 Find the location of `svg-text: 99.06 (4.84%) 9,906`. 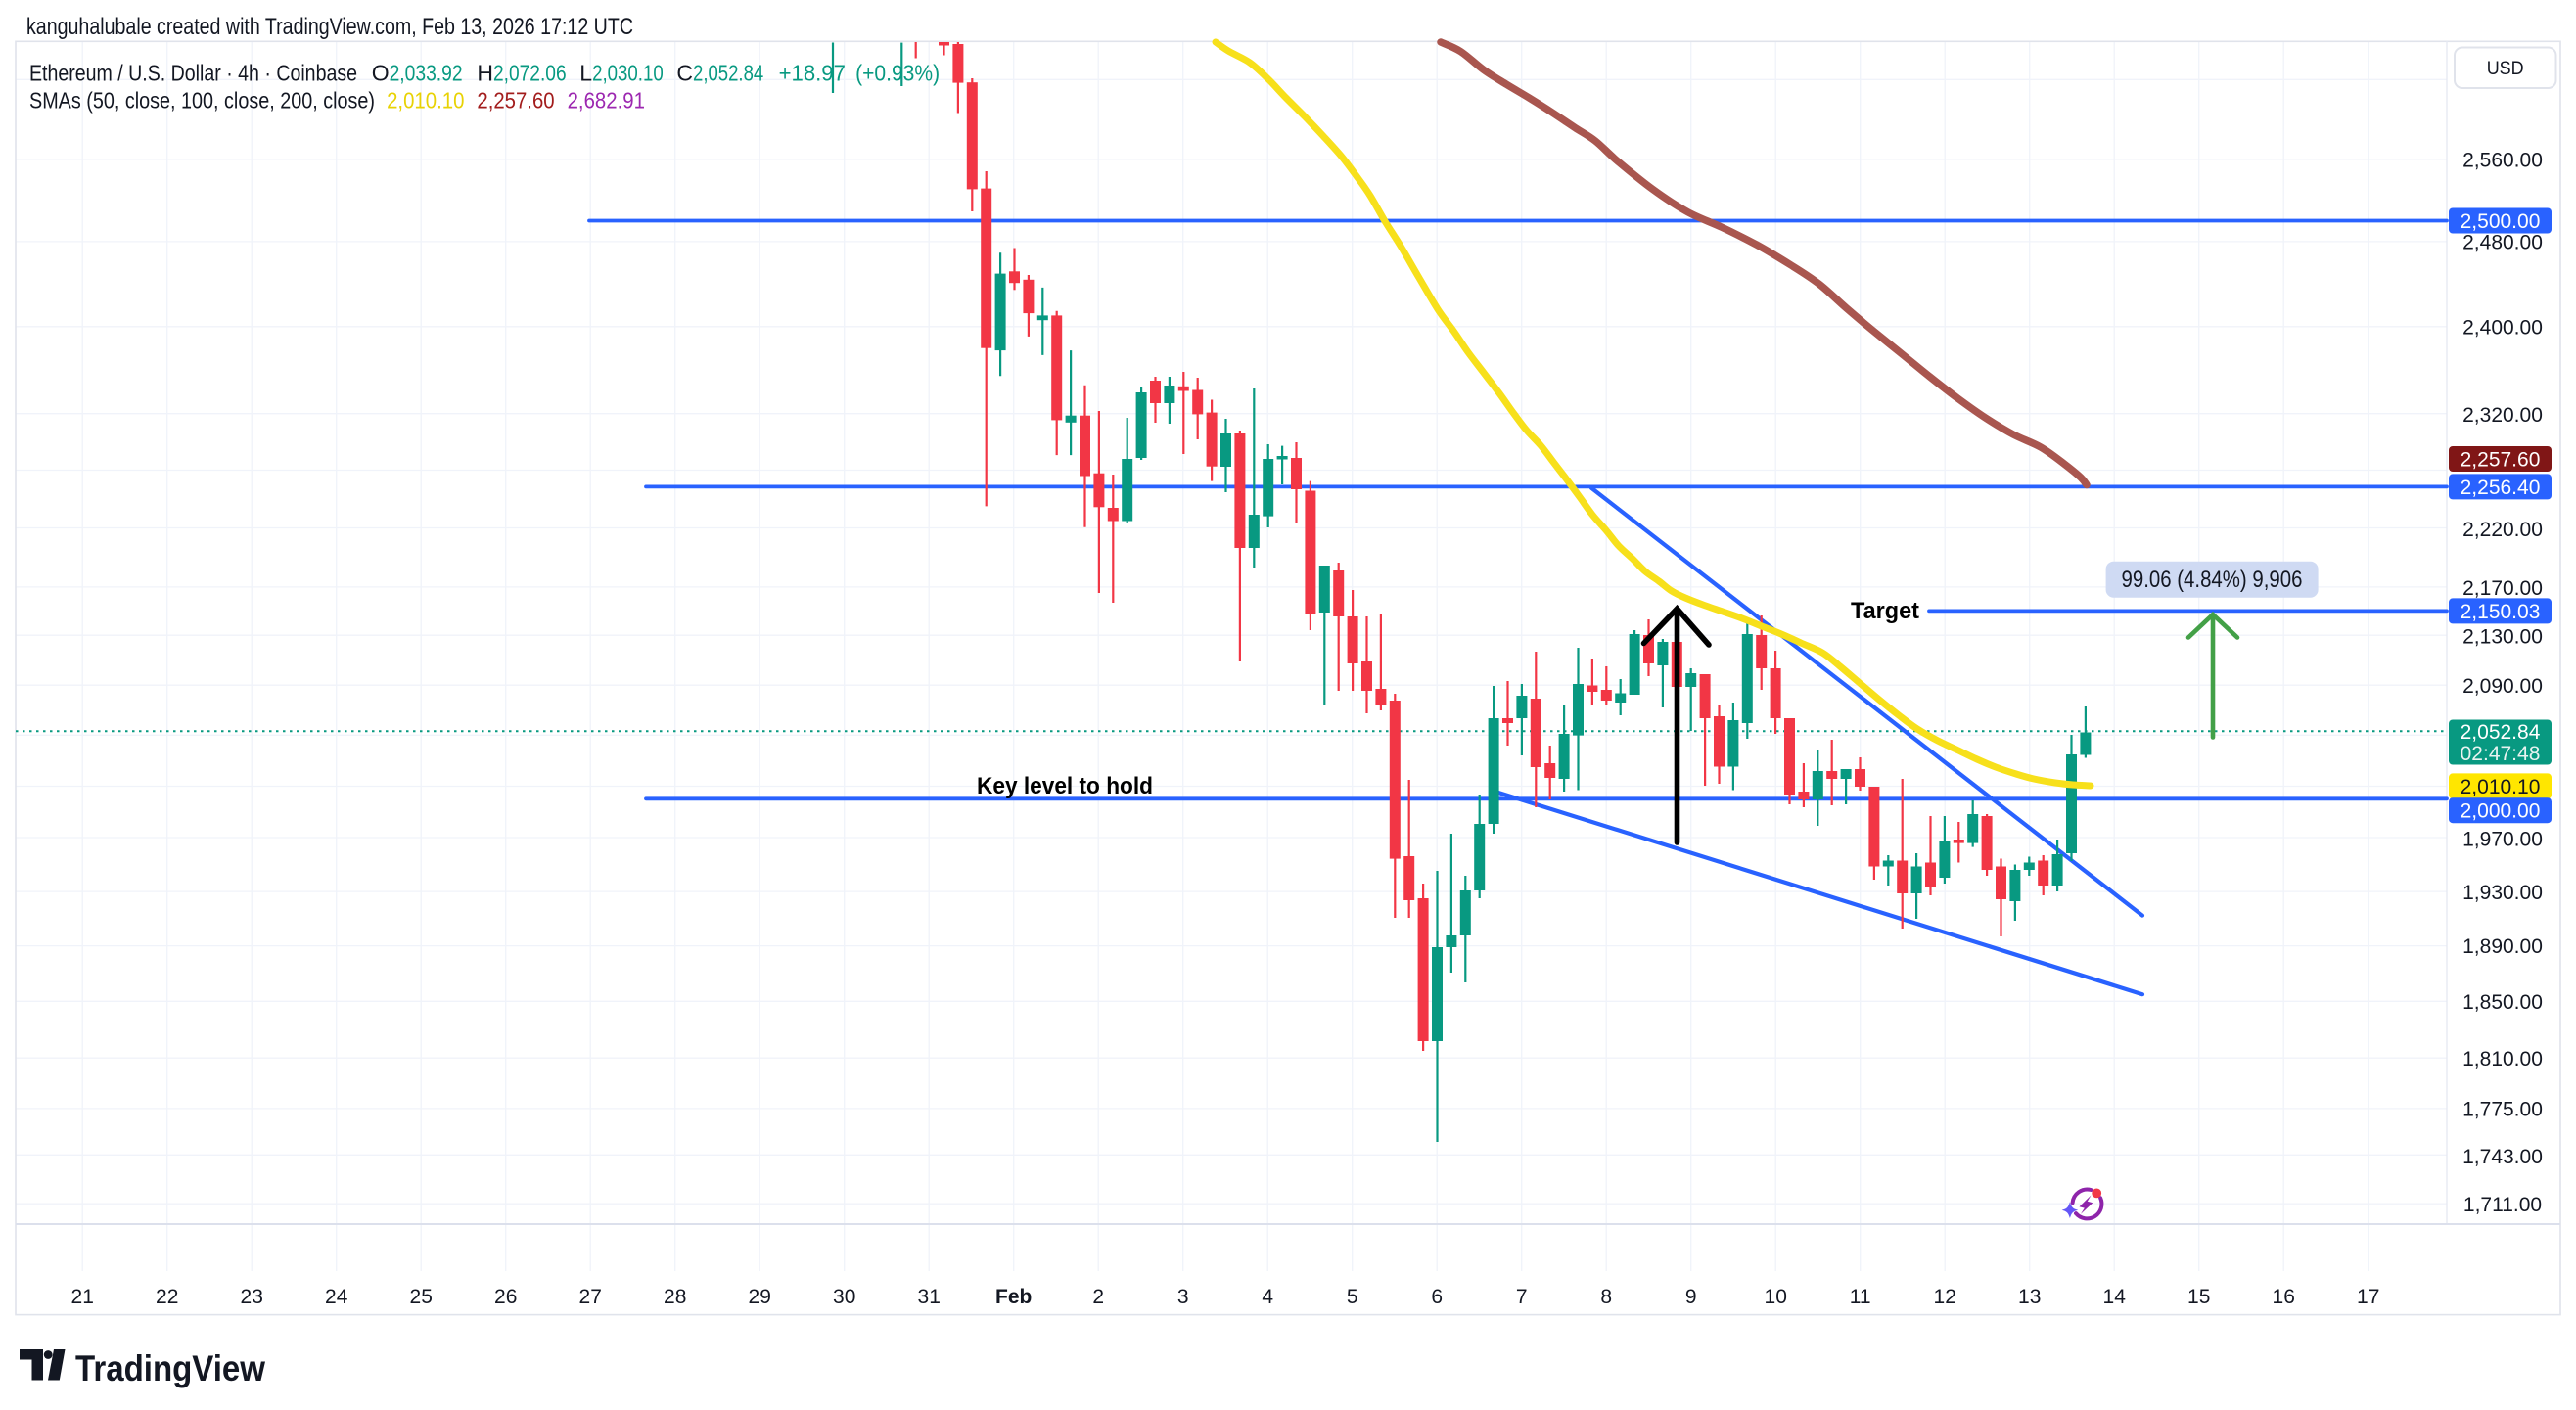

svg-text: 99.06 (4.84%) 9,906 is located at coordinates (2213, 580).